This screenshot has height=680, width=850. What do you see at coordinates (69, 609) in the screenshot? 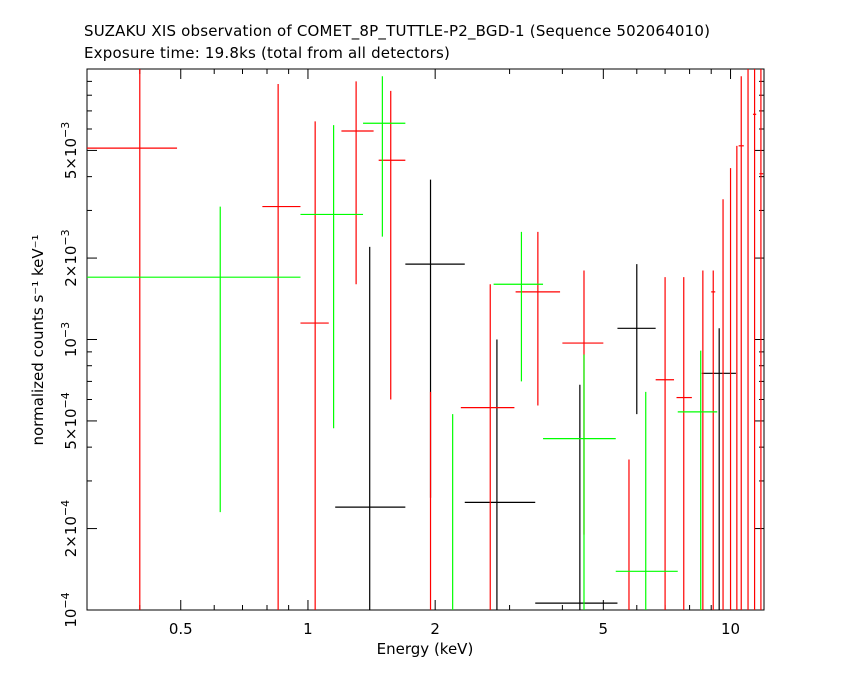
I see `y-tick-label: 10−4` at bounding box center [69, 609].